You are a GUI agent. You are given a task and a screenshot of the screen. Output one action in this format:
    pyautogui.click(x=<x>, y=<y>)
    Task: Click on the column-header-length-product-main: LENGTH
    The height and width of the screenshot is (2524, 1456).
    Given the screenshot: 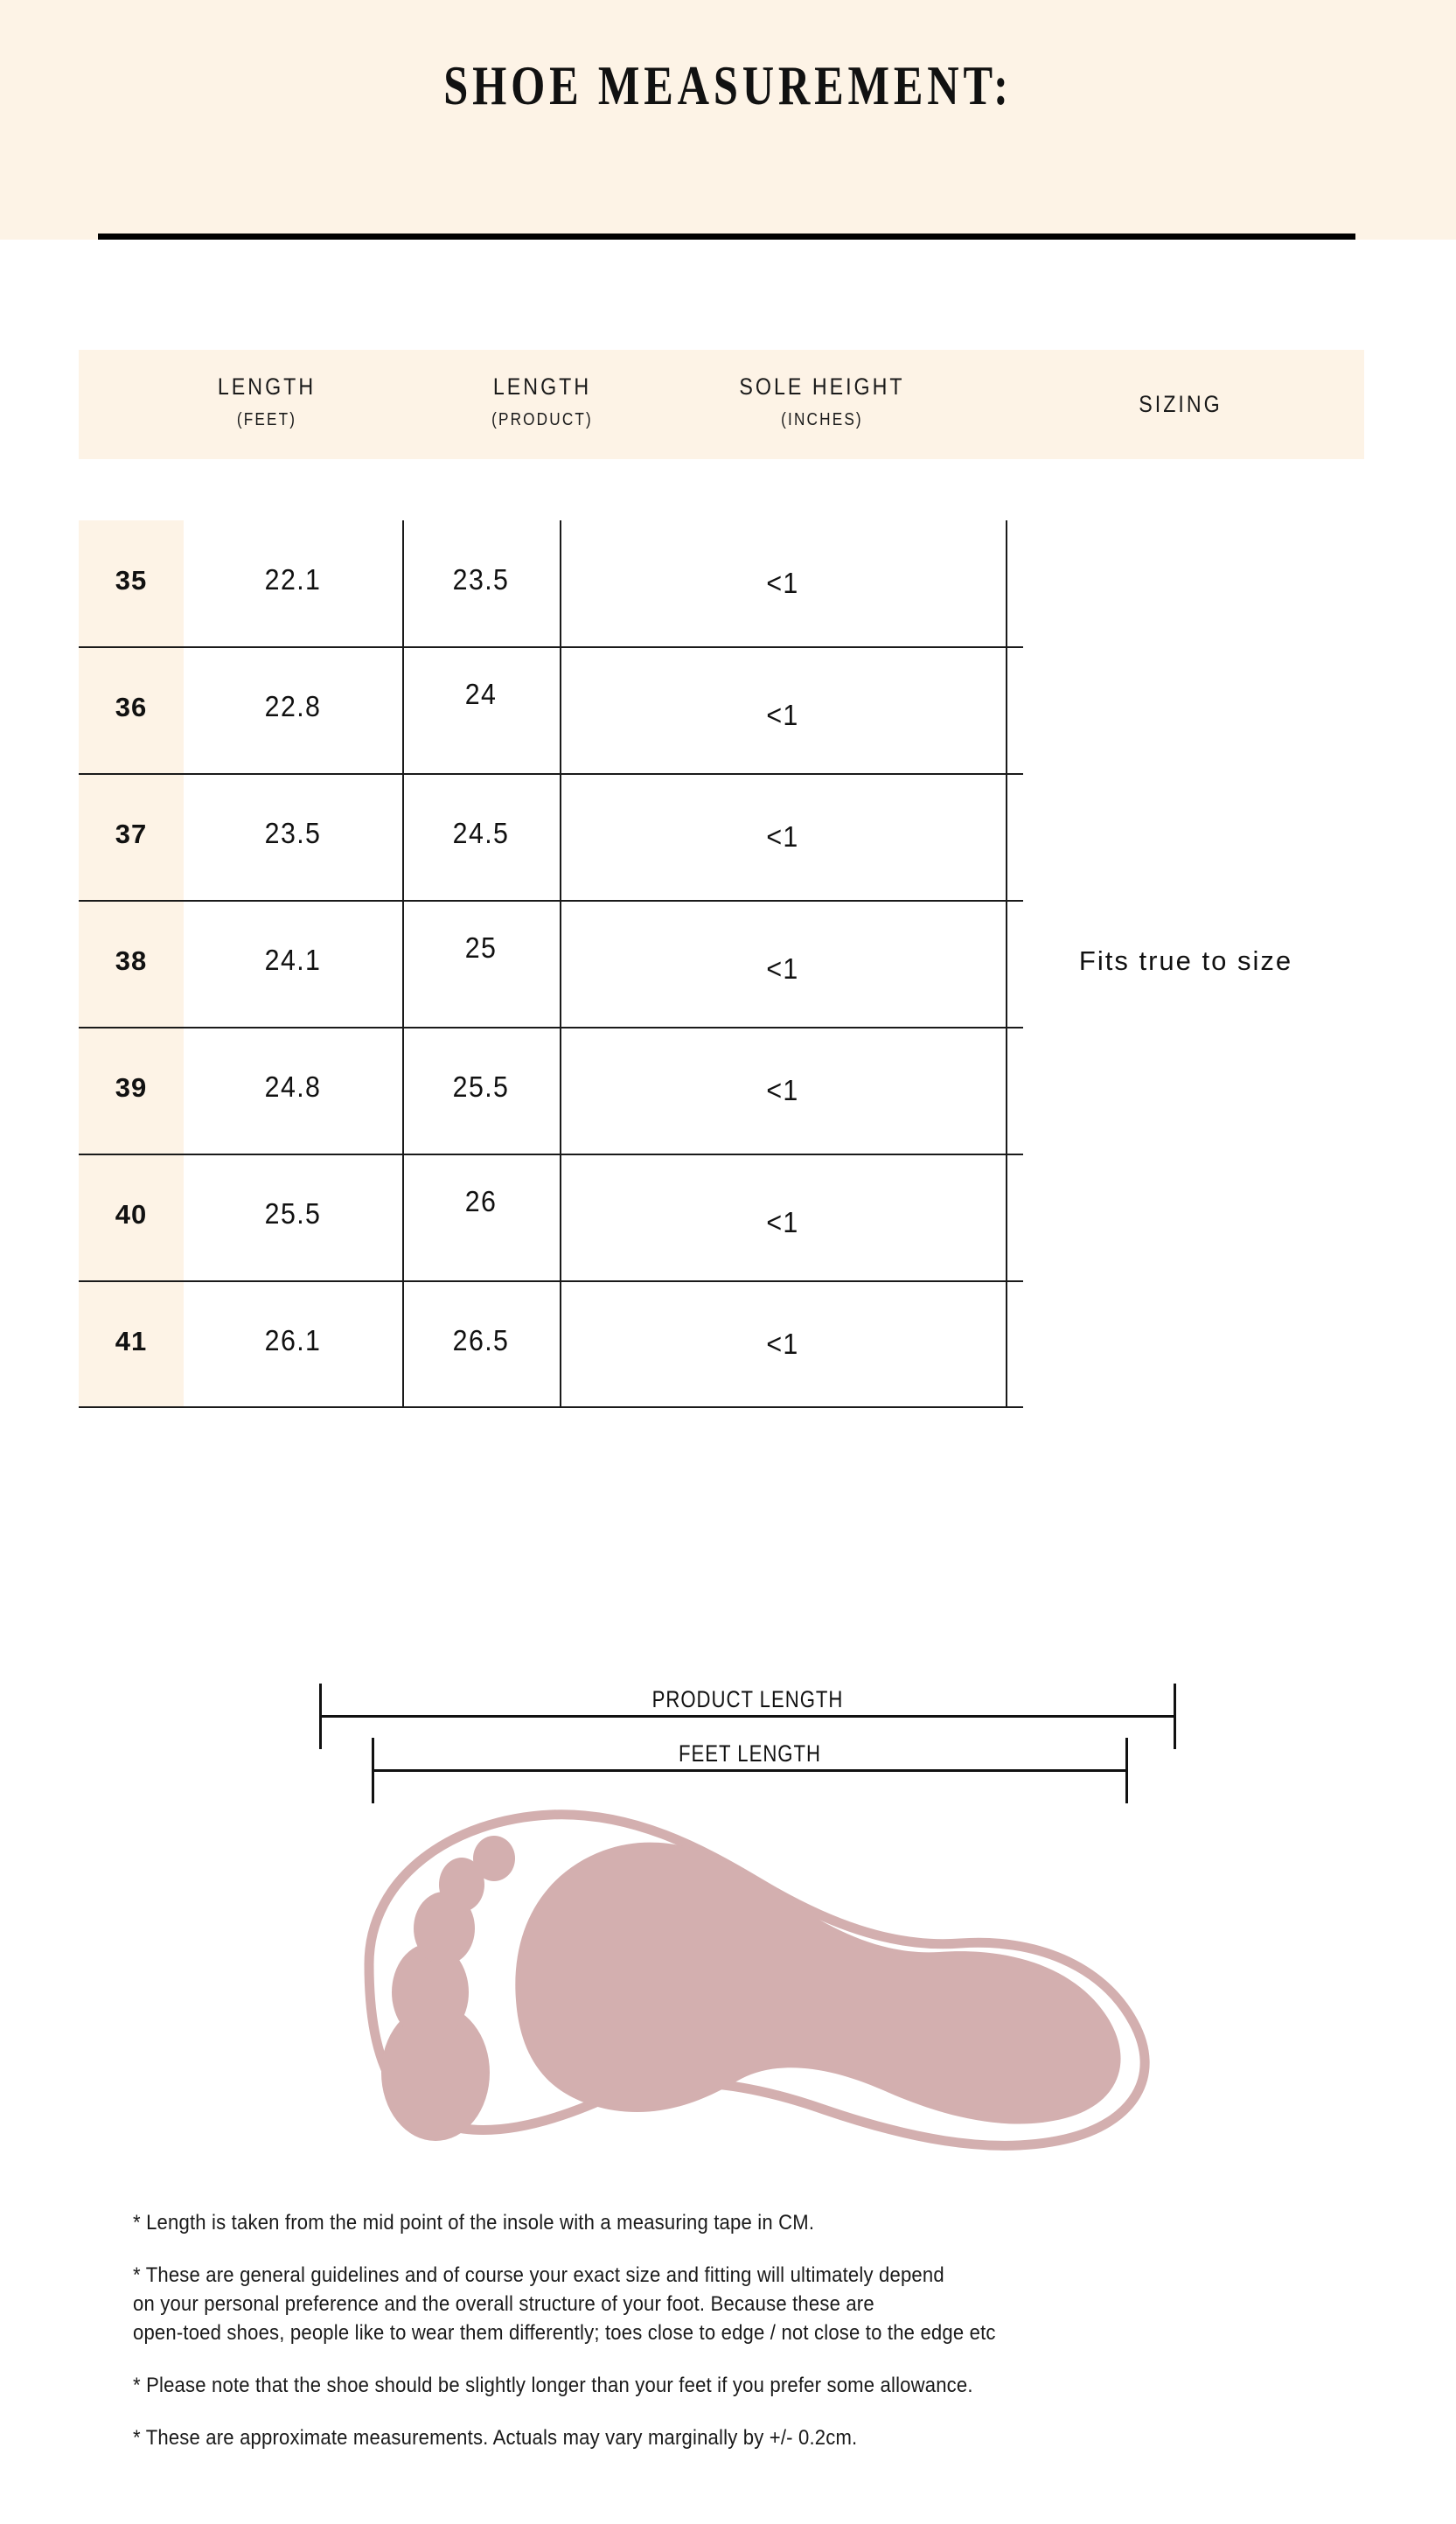 What is the action you would take?
    pyautogui.click(x=542, y=386)
    